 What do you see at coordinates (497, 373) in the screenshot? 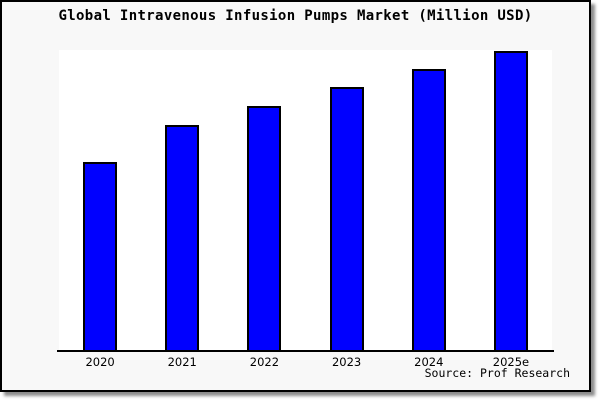
I see `source-note: Source: Prof Research` at bounding box center [497, 373].